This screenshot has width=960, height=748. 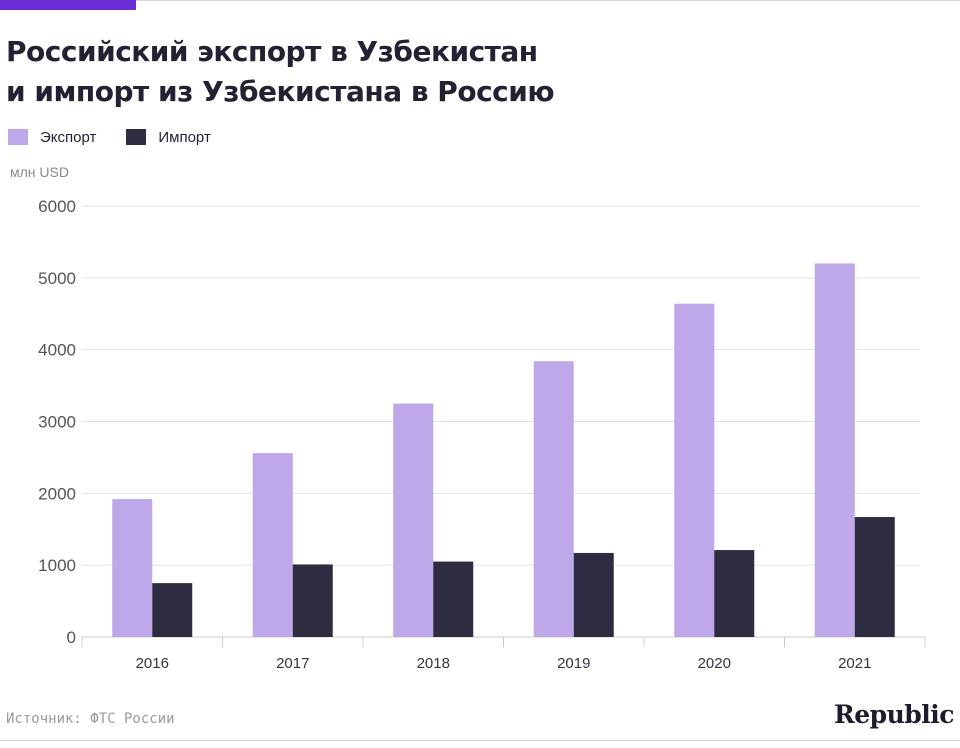 I want to click on x-tick-label: 2016, so click(x=152, y=663).